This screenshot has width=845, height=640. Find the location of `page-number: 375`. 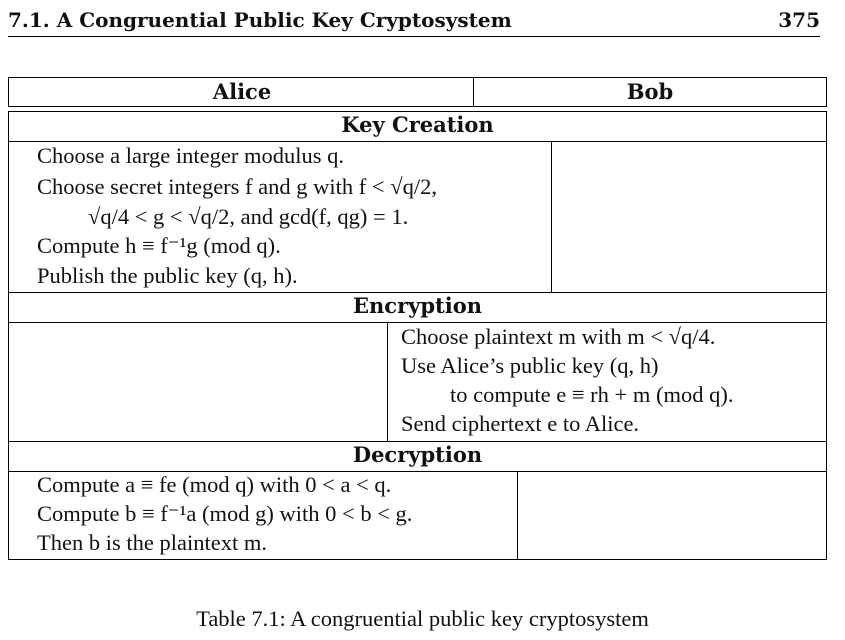

page-number: 375 is located at coordinates (799, 20).